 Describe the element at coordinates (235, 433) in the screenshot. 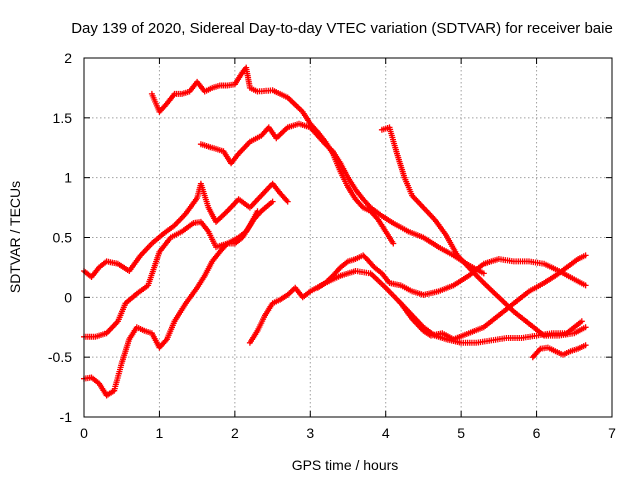

I see `x-tick-label: 2` at that location.